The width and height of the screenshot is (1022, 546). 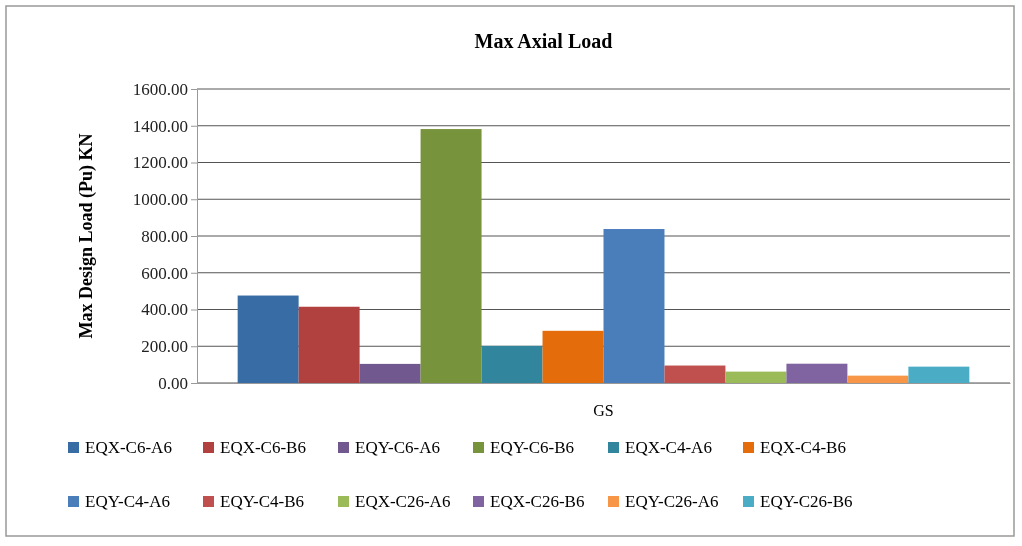 What do you see at coordinates (160, 200) in the screenshot?
I see `y-tick-label: 1000.00` at bounding box center [160, 200].